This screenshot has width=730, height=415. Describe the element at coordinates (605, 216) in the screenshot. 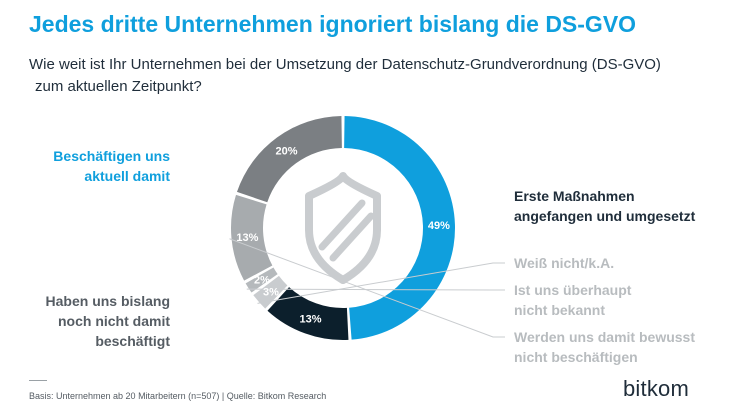

I see `label-erste-line-2: angefangen und umgesetzt` at that location.